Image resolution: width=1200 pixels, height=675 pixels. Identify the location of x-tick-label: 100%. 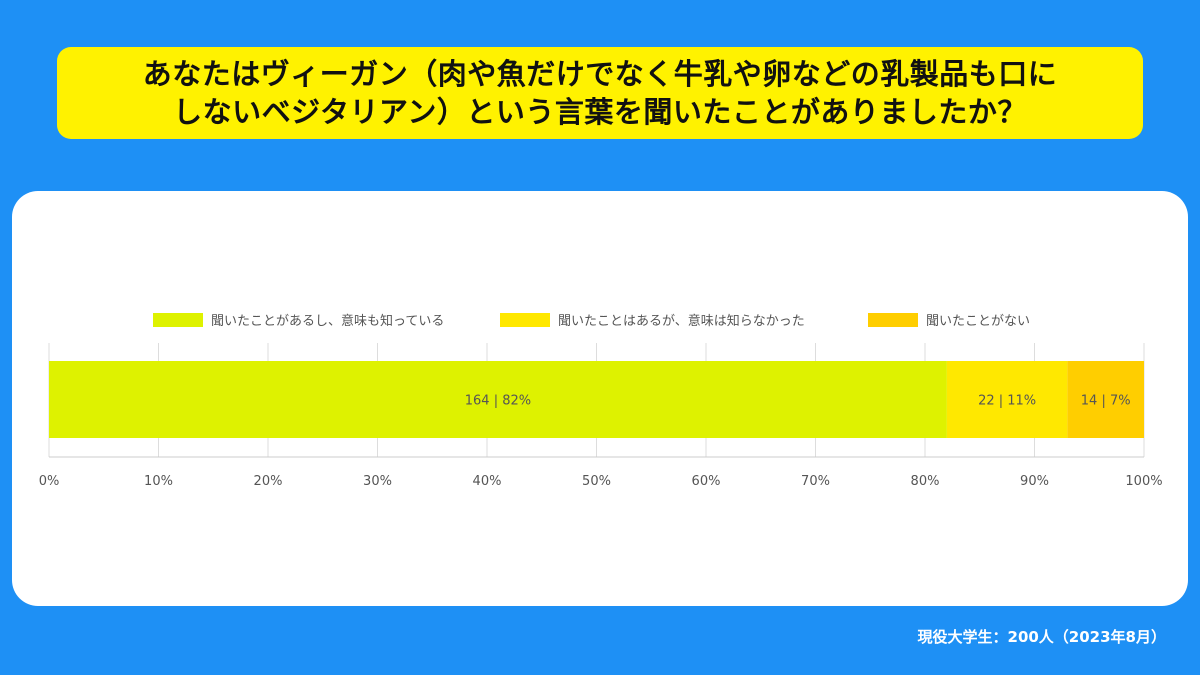
(1143, 481).